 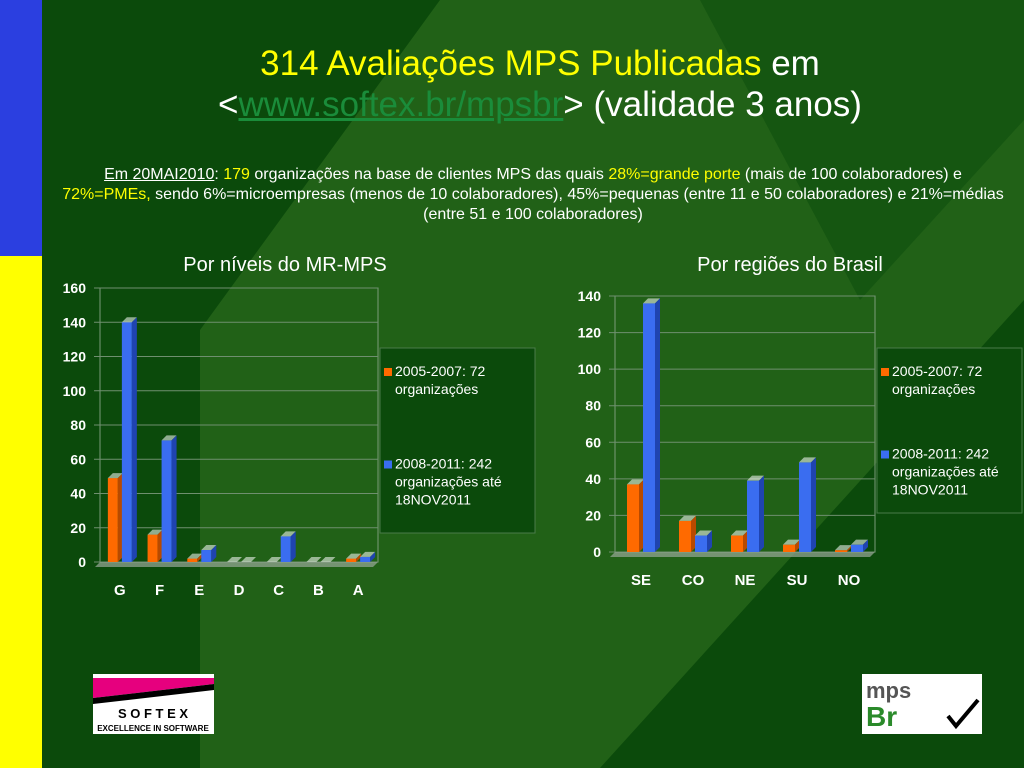 What do you see at coordinates (318, 590) in the screenshot?
I see `x-tick-label: B` at bounding box center [318, 590].